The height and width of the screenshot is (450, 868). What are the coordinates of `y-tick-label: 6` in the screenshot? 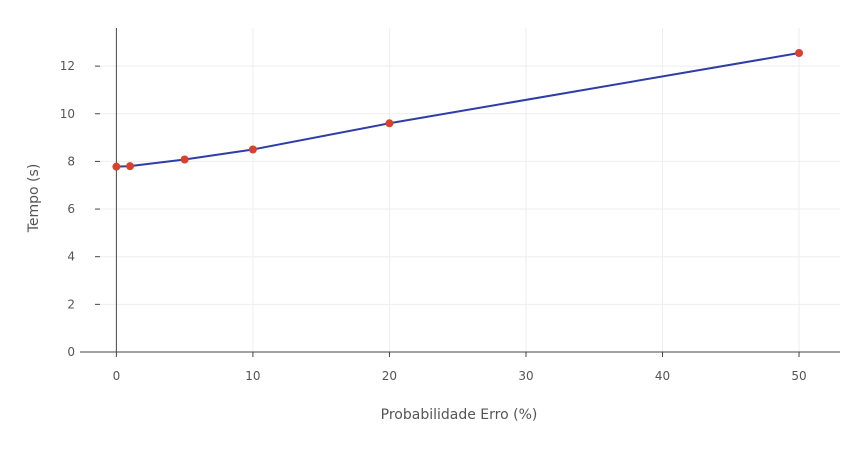 It's located at (71, 209).